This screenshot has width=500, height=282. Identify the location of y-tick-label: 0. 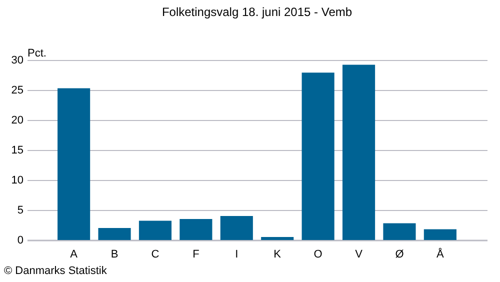
(20, 240).